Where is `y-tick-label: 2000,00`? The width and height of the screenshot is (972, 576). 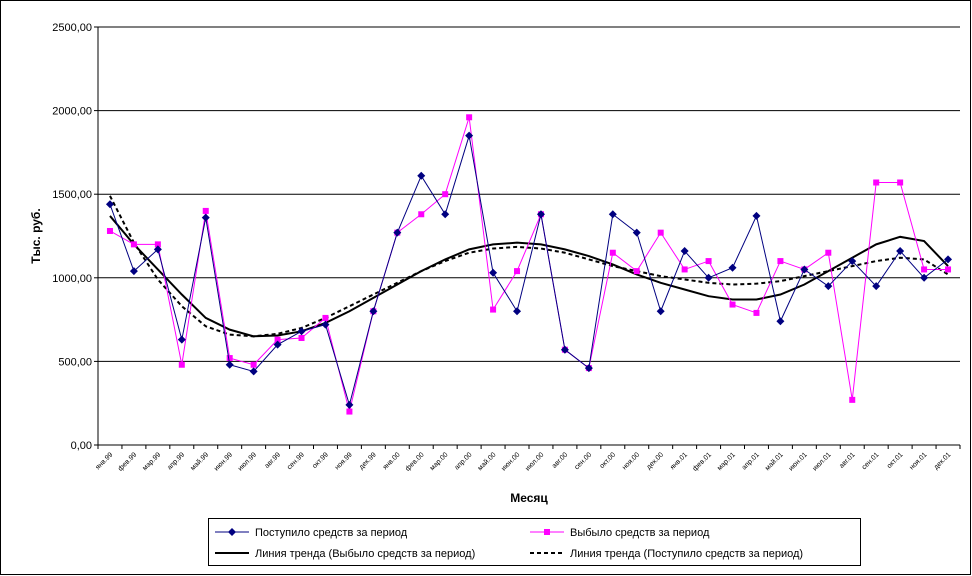
y-tick-label: 2000,00 is located at coordinates (72, 112).